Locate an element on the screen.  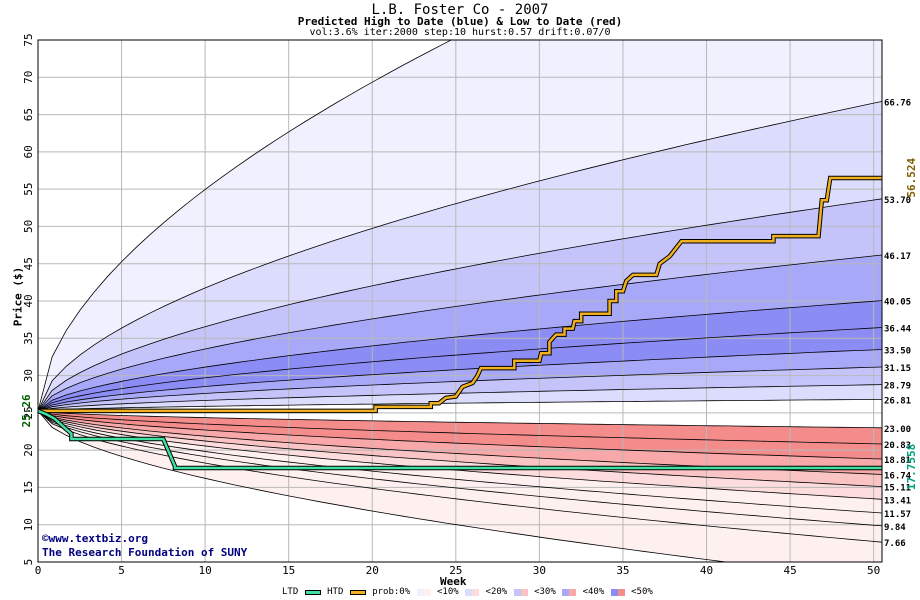
x-tick-label: 25 is located at coordinates (455, 570).